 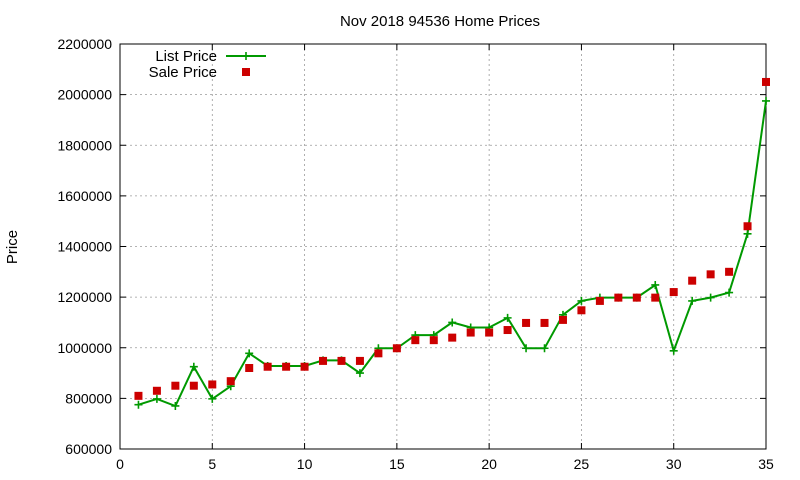 I want to click on x-tick-label: 35, so click(x=766, y=464).